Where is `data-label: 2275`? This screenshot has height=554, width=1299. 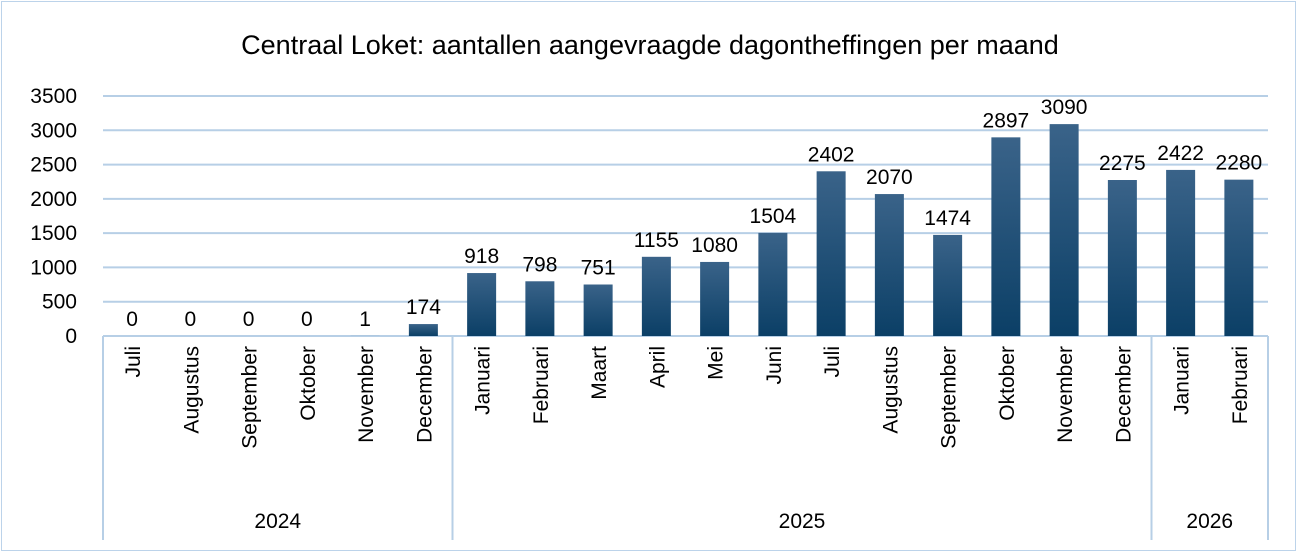 data-label: 2275 is located at coordinates (1122, 163).